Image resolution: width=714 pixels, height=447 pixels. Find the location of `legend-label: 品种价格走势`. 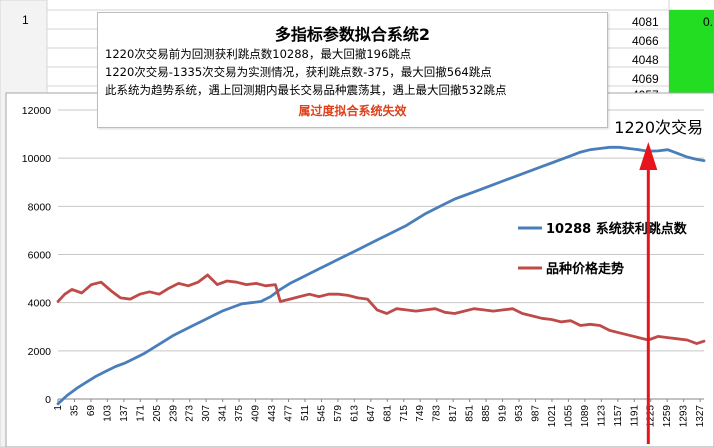

legend-label: 品种价格走势 is located at coordinates (585, 269).